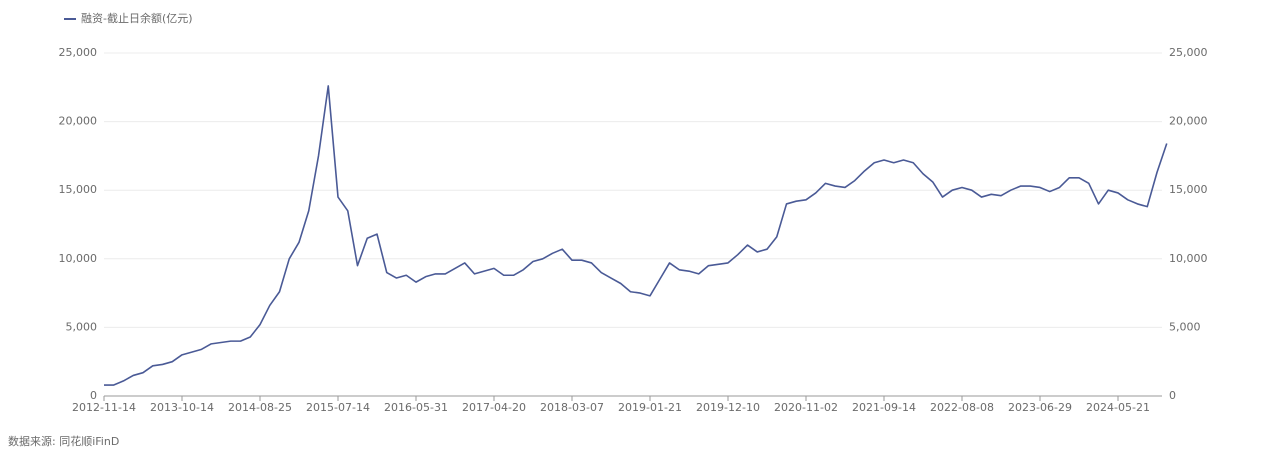 The width and height of the screenshot is (1267, 461). Describe the element at coordinates (728, 407) in the screenshot. I see `x-tick-label: 2019-12-10` at that location.